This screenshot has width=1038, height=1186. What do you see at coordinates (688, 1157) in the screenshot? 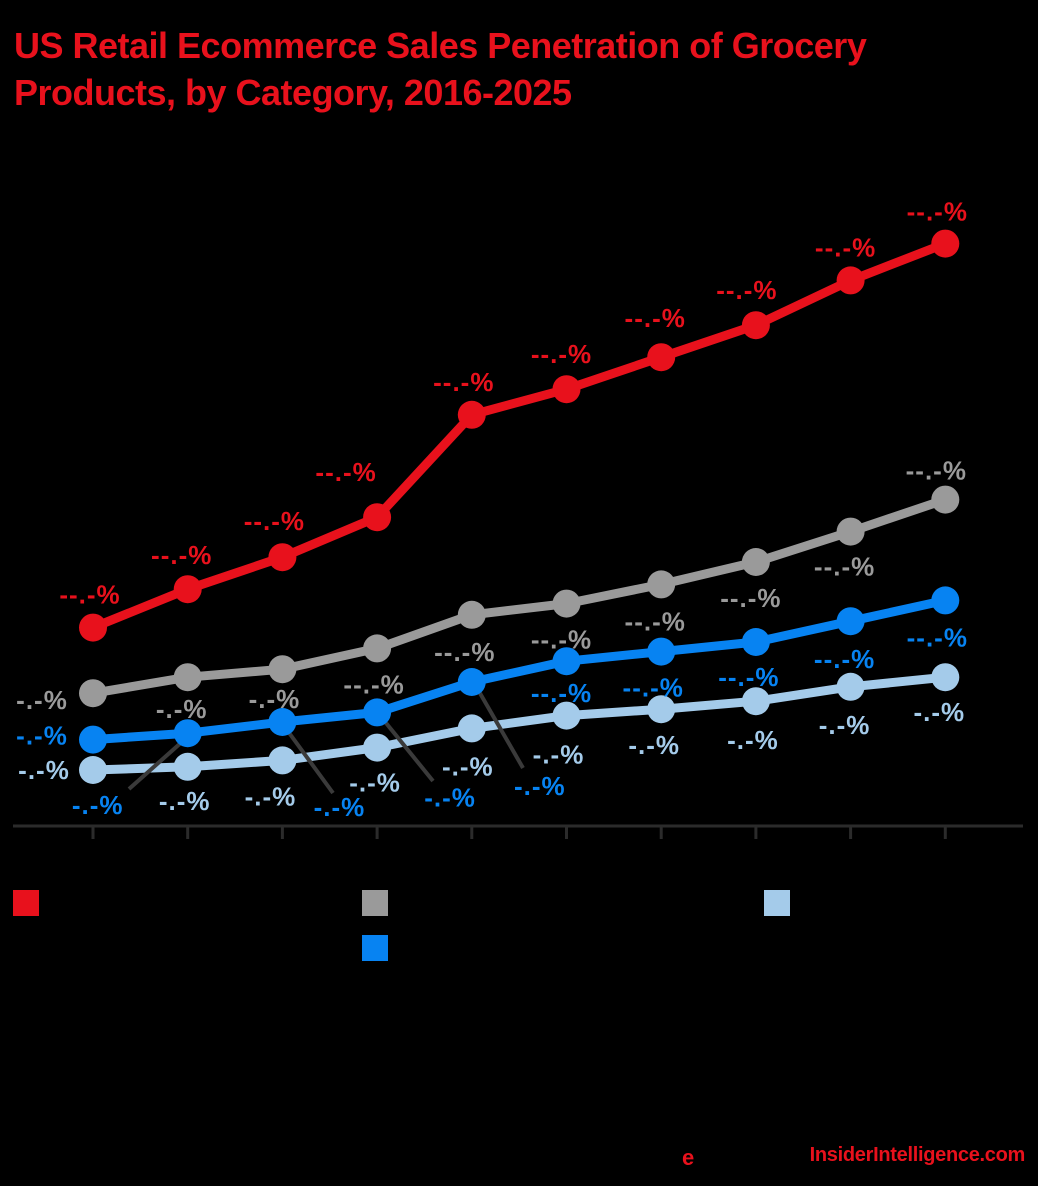
I see `emarketer-logo-e: e` at bounding box center [688, 1157].